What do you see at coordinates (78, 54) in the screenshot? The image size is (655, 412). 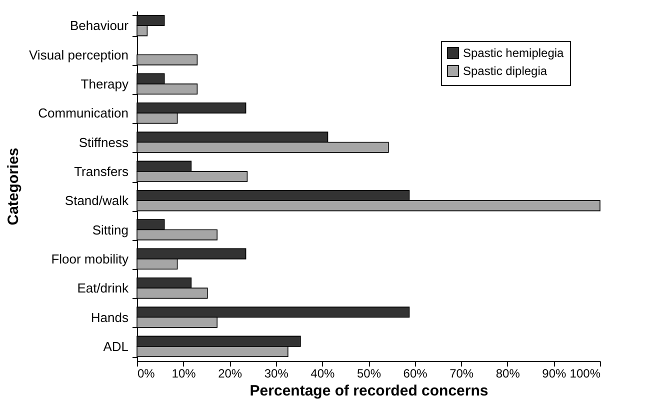 I see `y-tick-label: Visual perception` at bounding box center [78, 54].